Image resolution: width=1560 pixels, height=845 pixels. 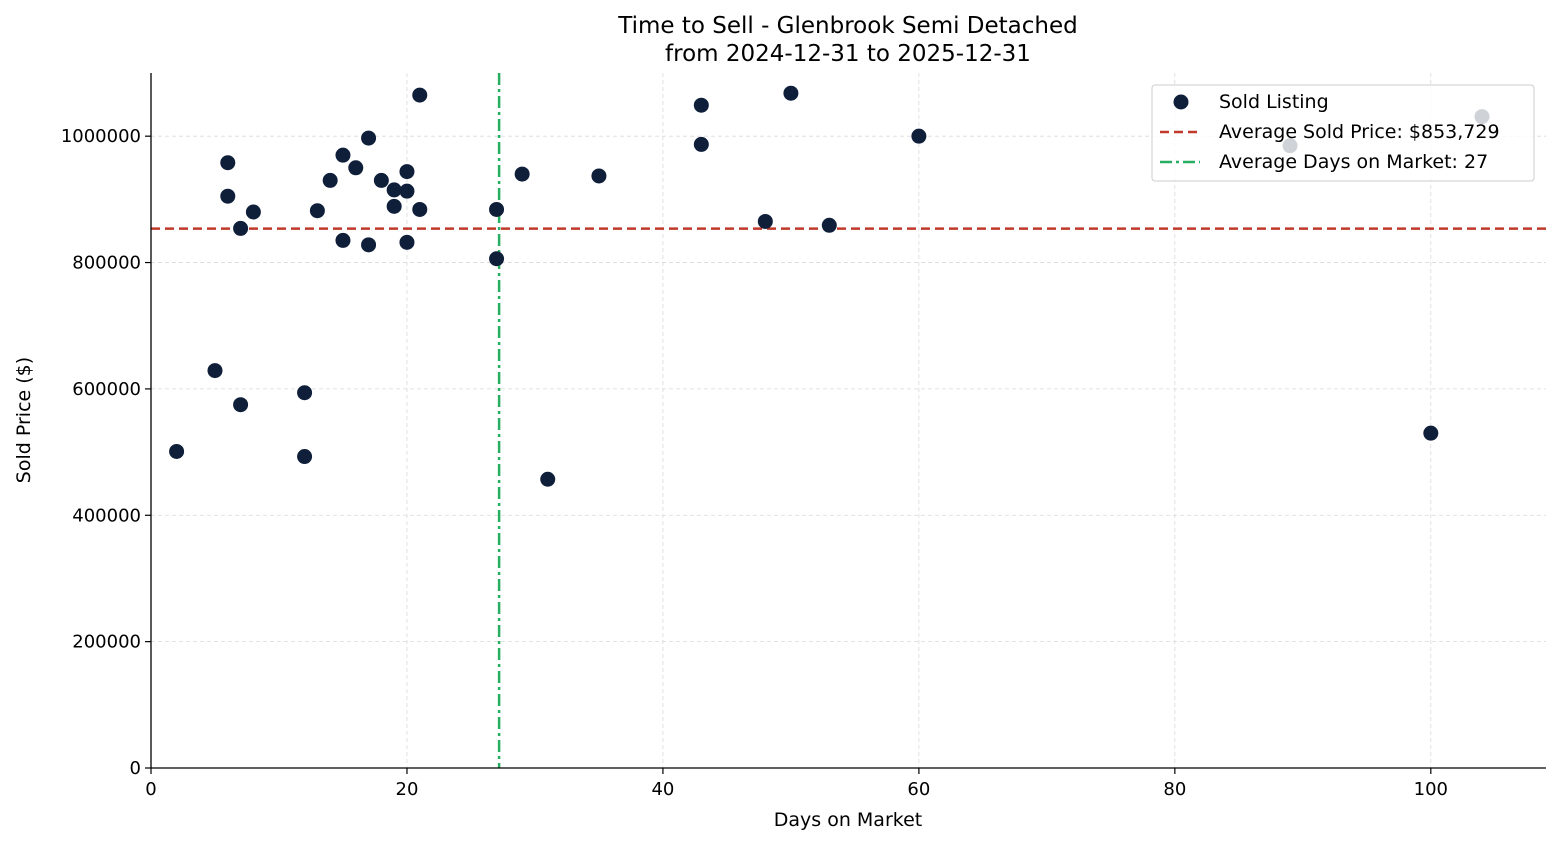 What do you see at coordinates (101, 136) in the screenshot?
I see `y-tick-label: 1000000` at bounding box center [101, 136].